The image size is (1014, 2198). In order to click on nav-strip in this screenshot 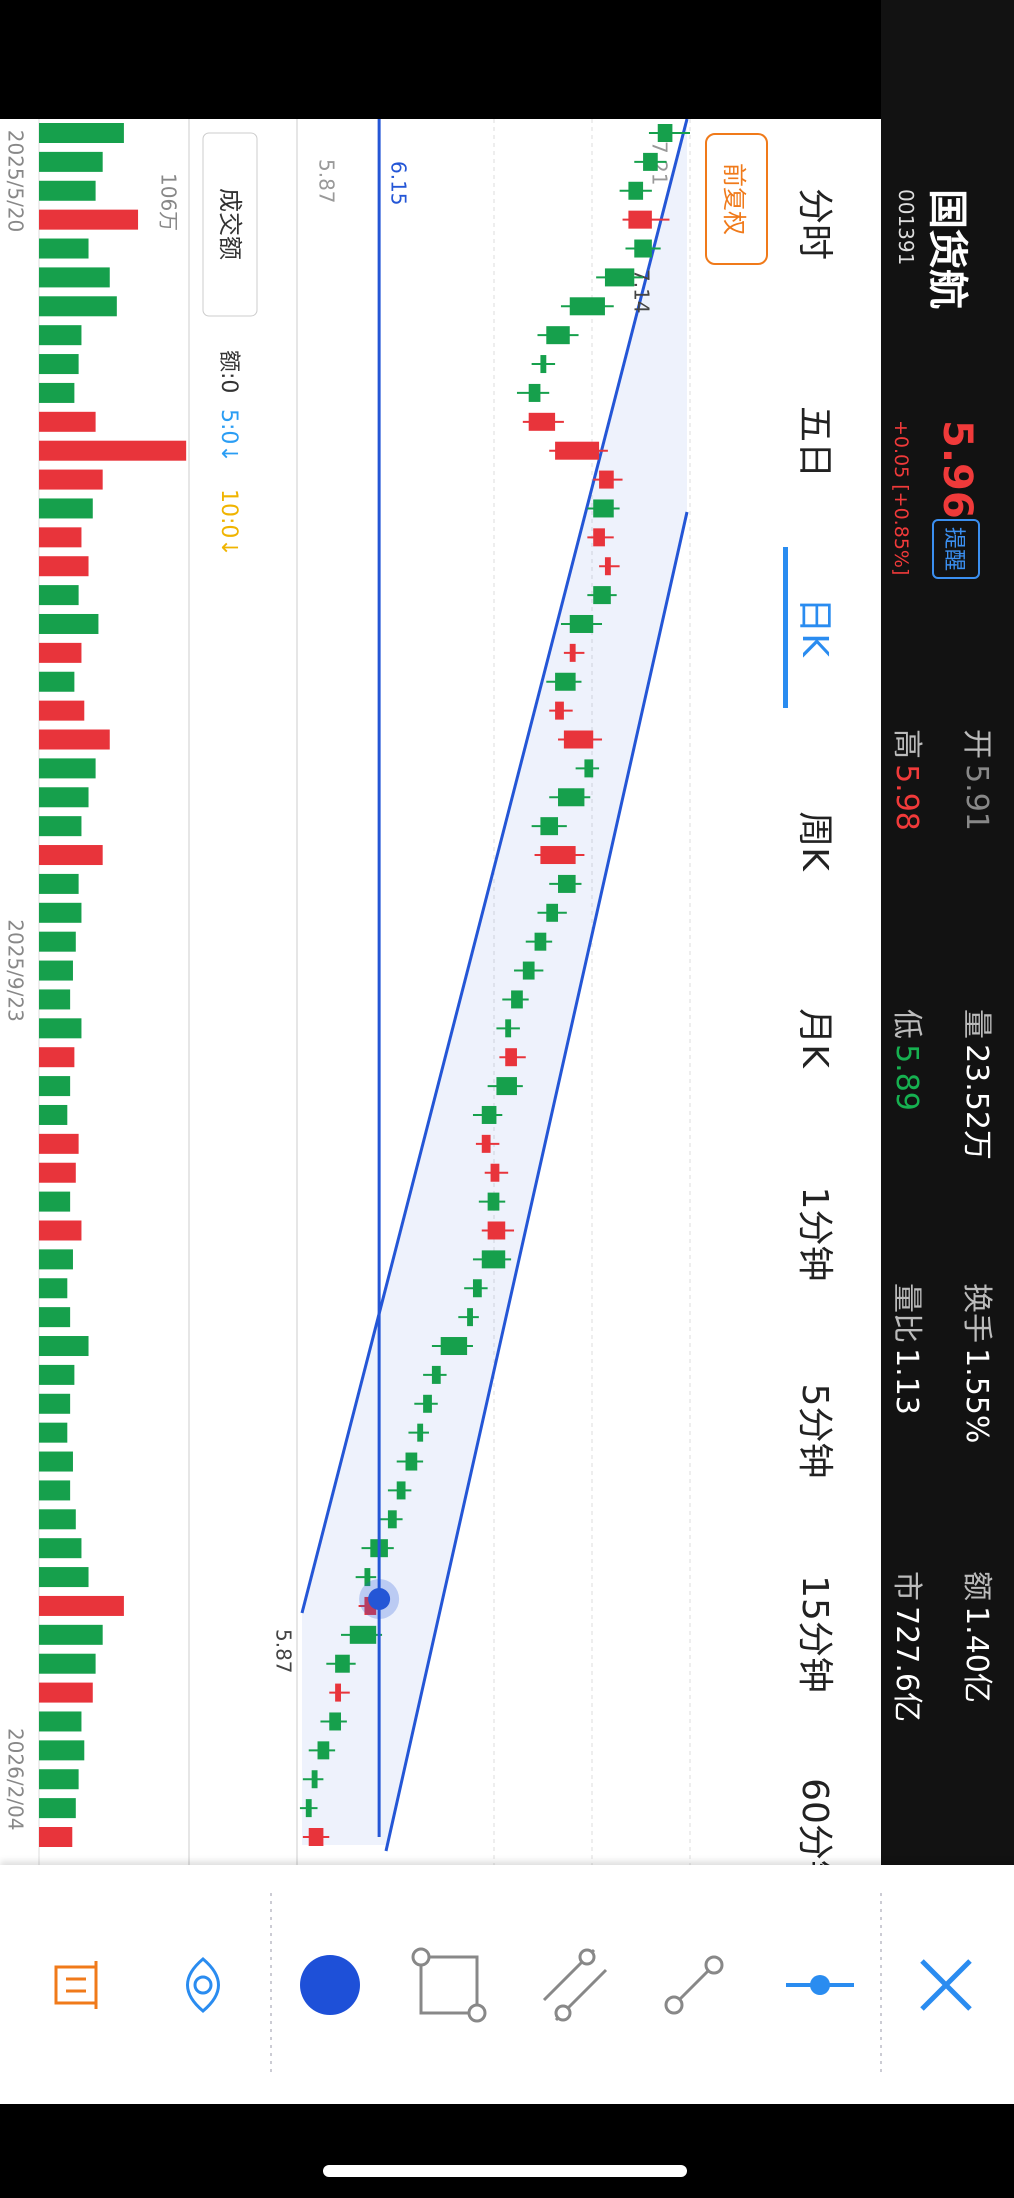, I will do `click(507, 2151)`.